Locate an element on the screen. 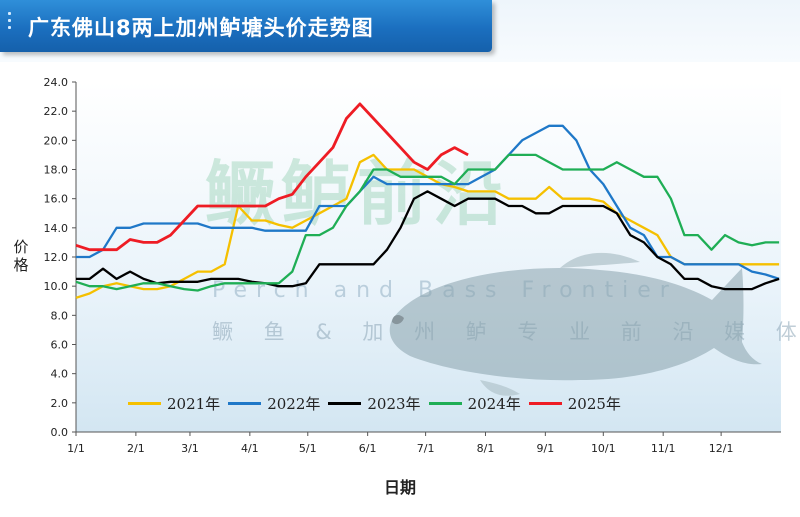  y-tick-label: 24.0 is located at coordinates (56, 82).